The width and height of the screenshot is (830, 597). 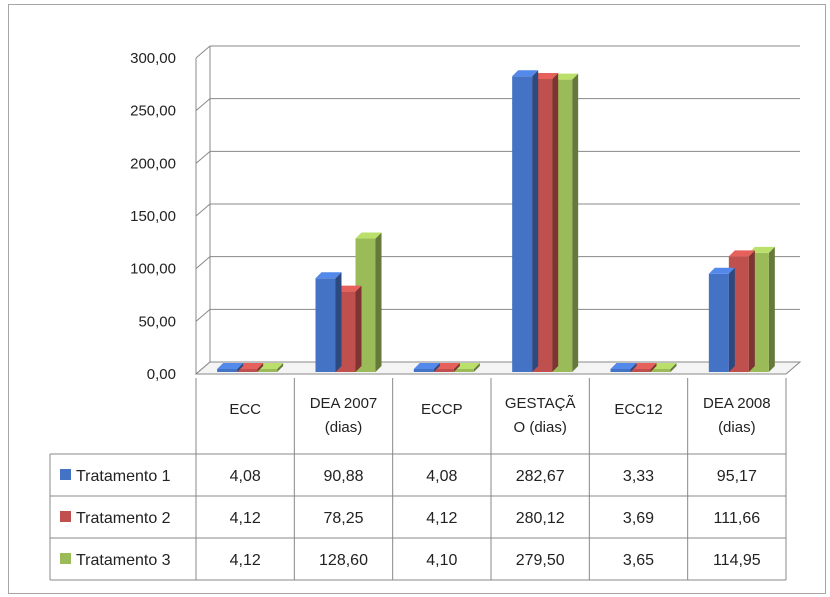 I want to click on legend-label: Tratamento 2, so click(x=123, y=518).